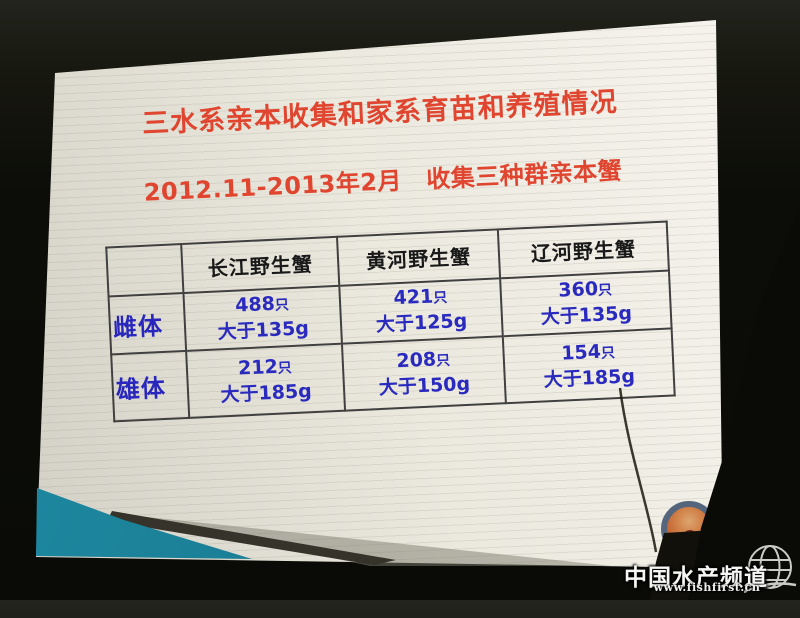 The height and width of the screenshot is (618, 800). Describe the element at coordinates (423, 373) in the screenshot. I see `data-cell: 208只 大于150g` at that location.